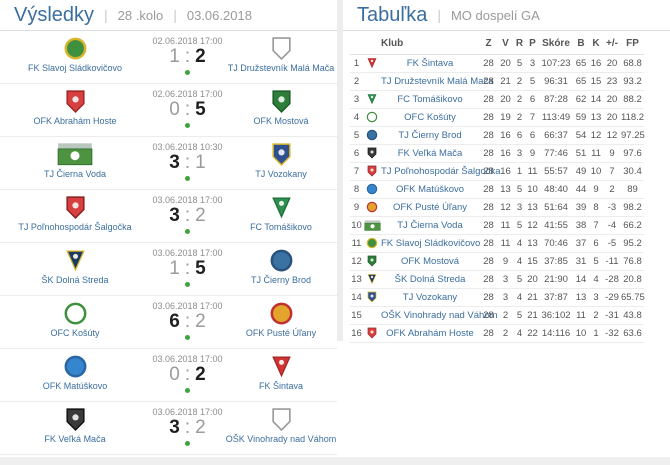 This screenshot has width=670, height=465. I want to click on away-team-name: TJ Vozokany, so click(281, 174).